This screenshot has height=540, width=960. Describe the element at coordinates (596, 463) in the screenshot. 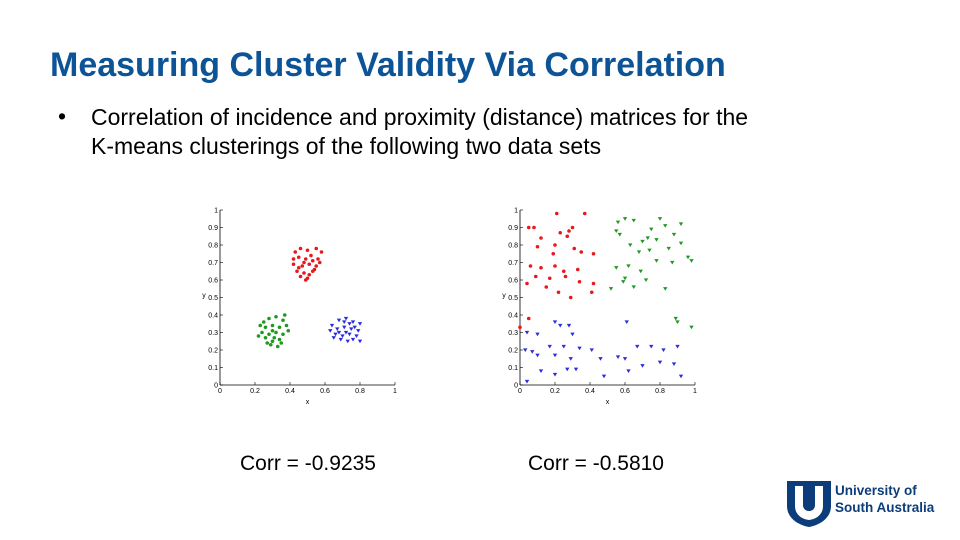

I see `corr-right: Corr = -0.5810` at that location.